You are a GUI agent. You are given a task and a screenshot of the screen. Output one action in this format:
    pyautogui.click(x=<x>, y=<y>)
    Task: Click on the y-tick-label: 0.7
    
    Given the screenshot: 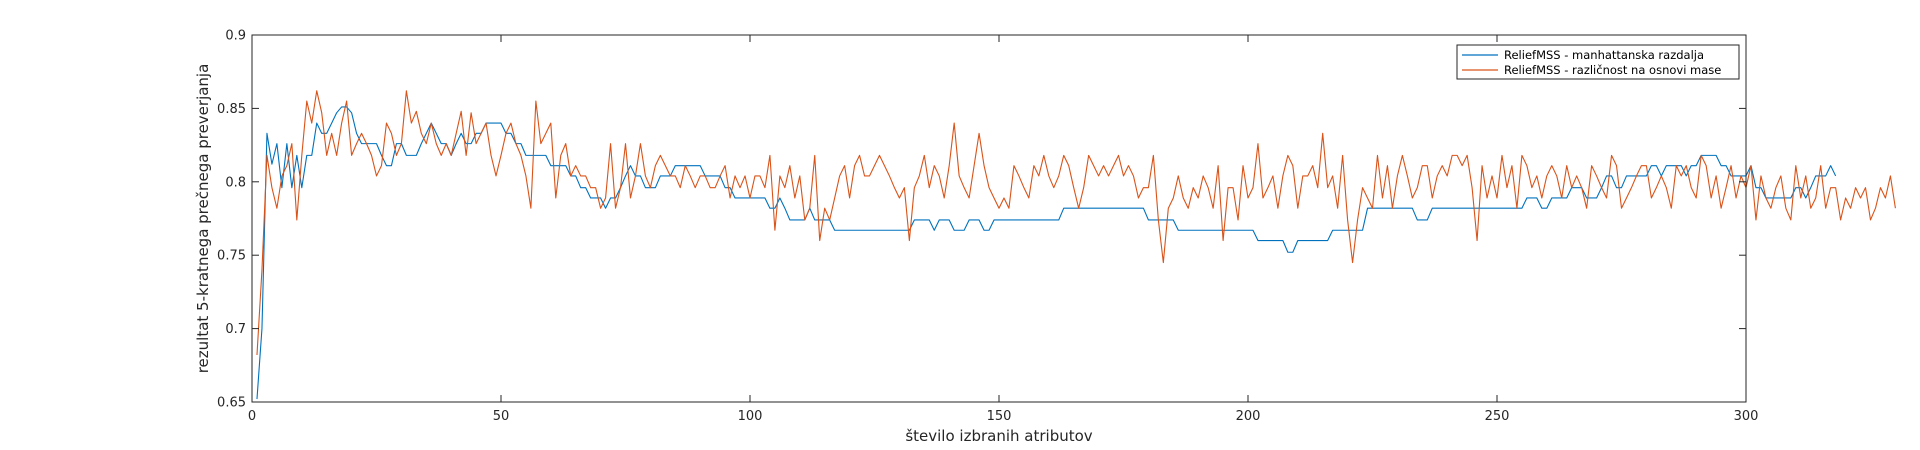 What is the action you would take?
    pyautogui.click(x=235, y=329)
    